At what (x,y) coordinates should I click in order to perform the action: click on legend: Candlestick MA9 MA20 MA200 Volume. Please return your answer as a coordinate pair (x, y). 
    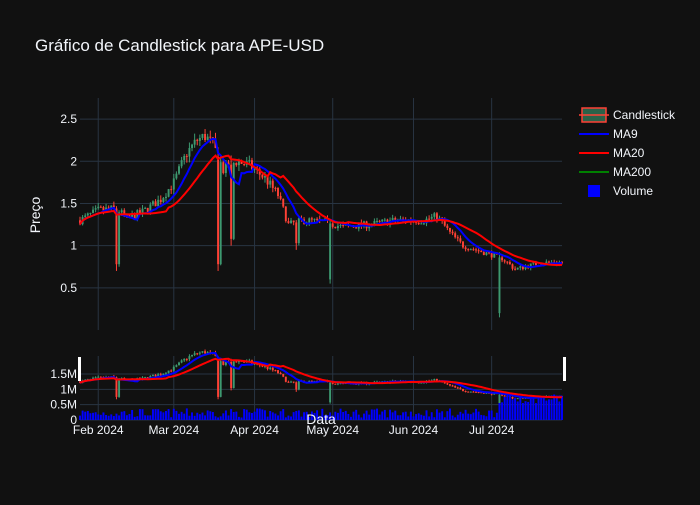
    Looking at the image, I should click on (627, 152).